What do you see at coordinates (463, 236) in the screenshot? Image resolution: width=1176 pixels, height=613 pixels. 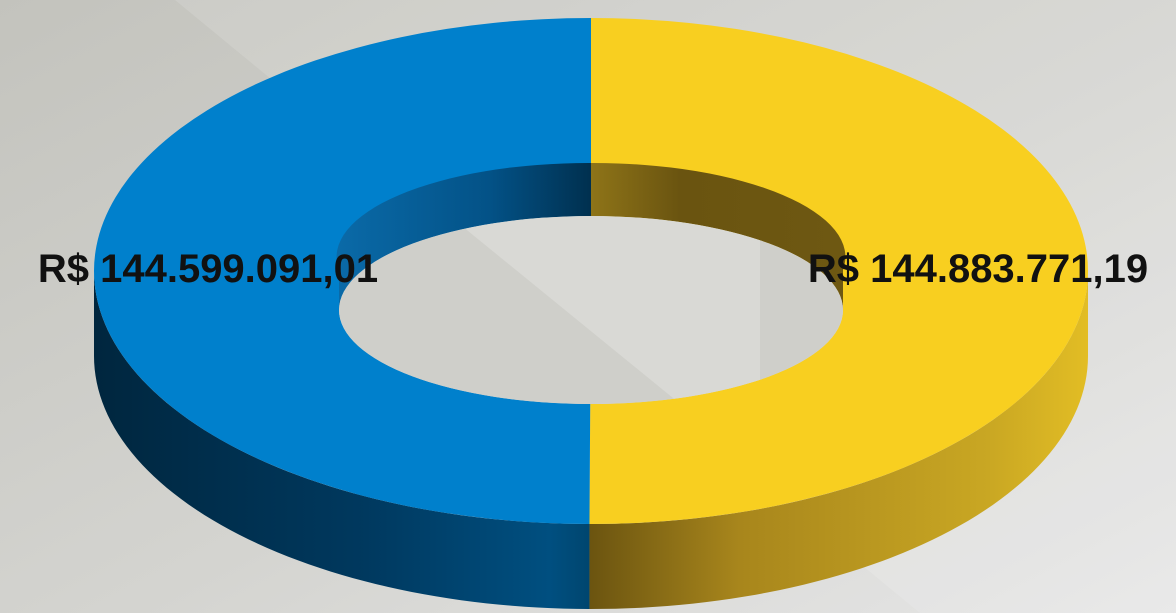 I see `slice-2-inner-wall` at bounding box center [463, 236].